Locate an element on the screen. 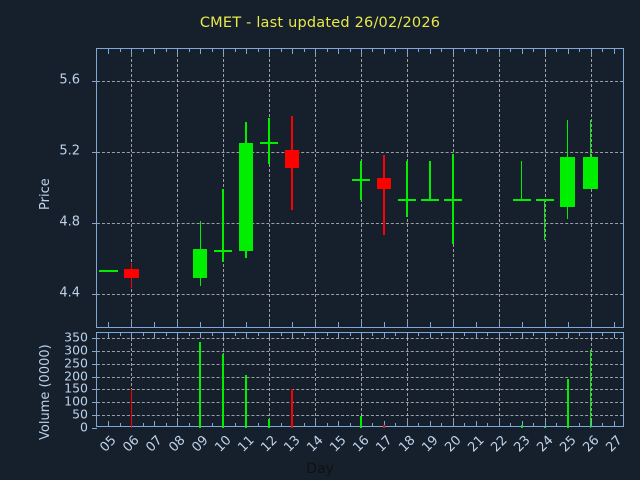  volume-axis-label: 100 is located at coordinates (76, 401).